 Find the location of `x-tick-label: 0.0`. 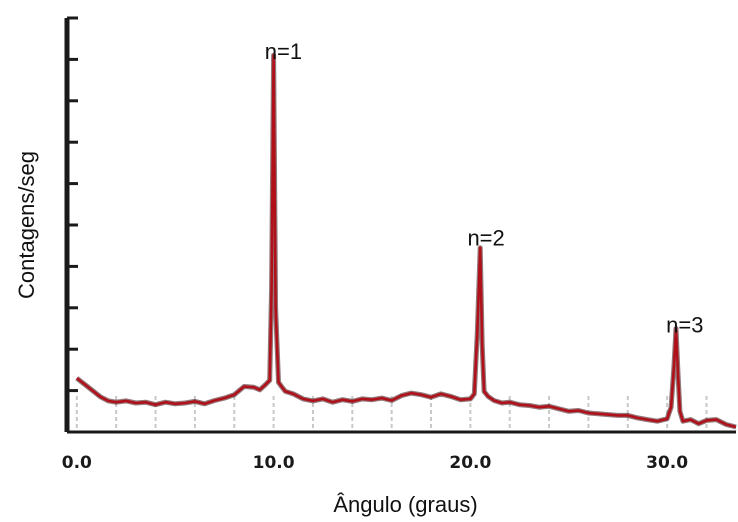

x-tick-label: 0.0 is located at coordinates (77, 463).